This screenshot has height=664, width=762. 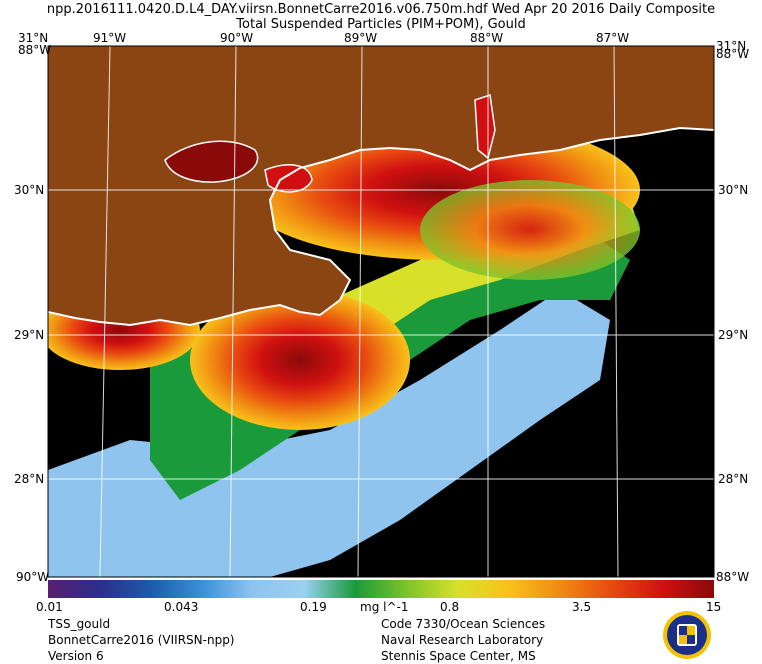 I want to click on lat-label-left: 28°N, so click(x=29, y=479).